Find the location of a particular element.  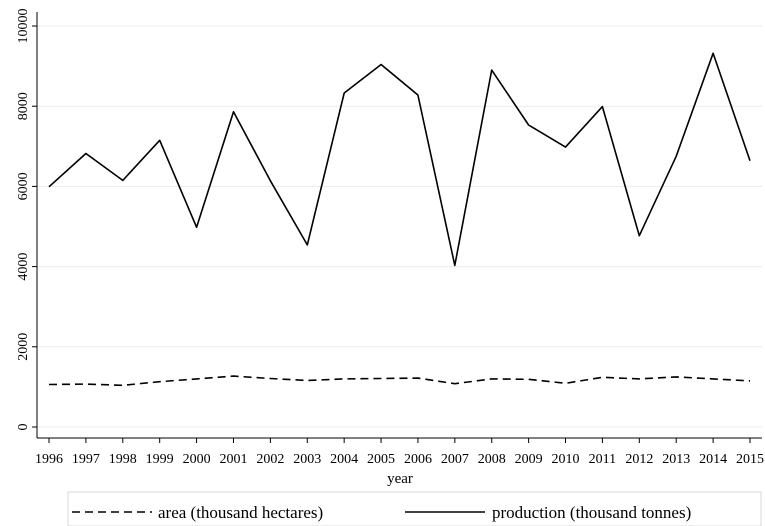

x-tick-label: 1999 is located at coordinates (160, 459).